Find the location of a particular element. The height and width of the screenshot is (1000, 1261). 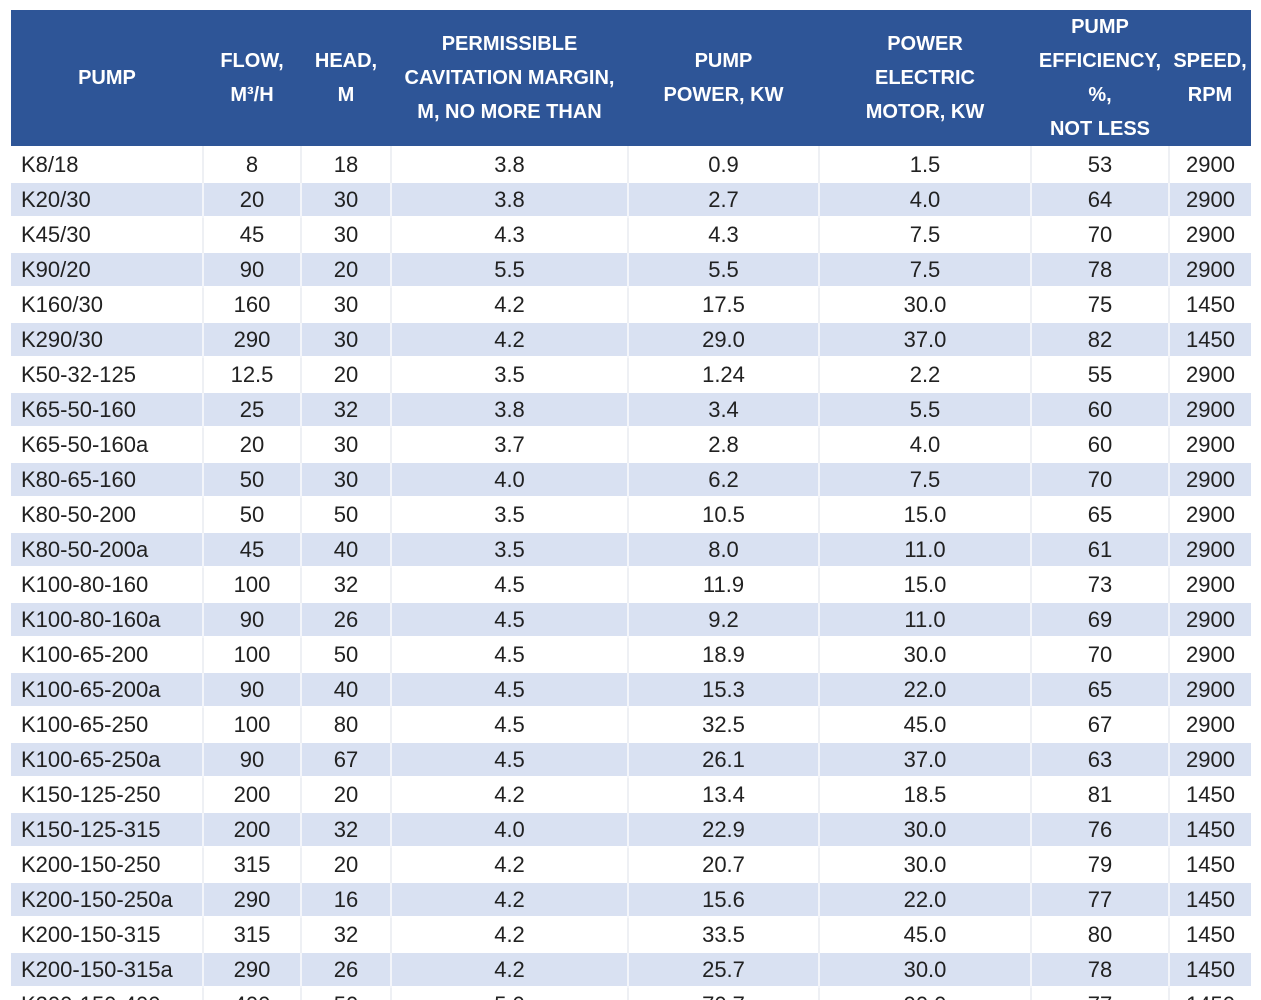

pump-name-cell: K100-65-200 is located at coordinates (107, 654).